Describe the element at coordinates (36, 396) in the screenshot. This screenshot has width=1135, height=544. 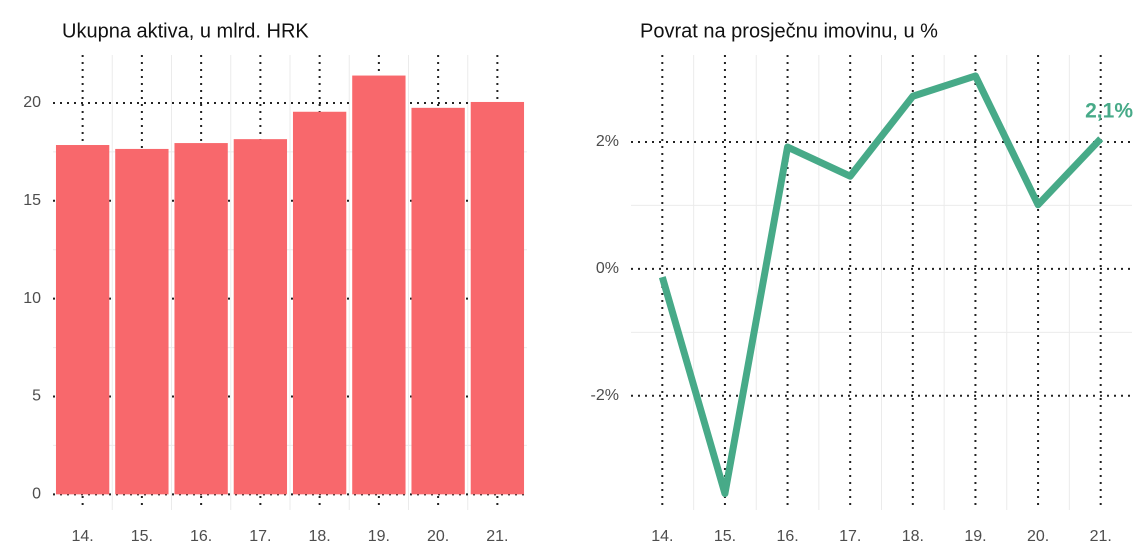
I see `y-tick-label: 5` at that location.